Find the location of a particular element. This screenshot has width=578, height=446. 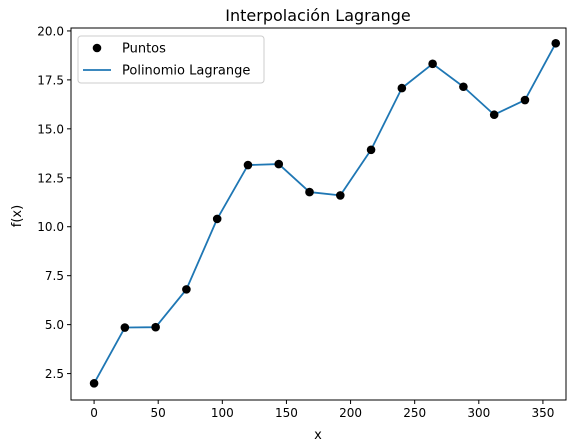

y-tick-label: 20.0 is located at coordinates (50, 31).